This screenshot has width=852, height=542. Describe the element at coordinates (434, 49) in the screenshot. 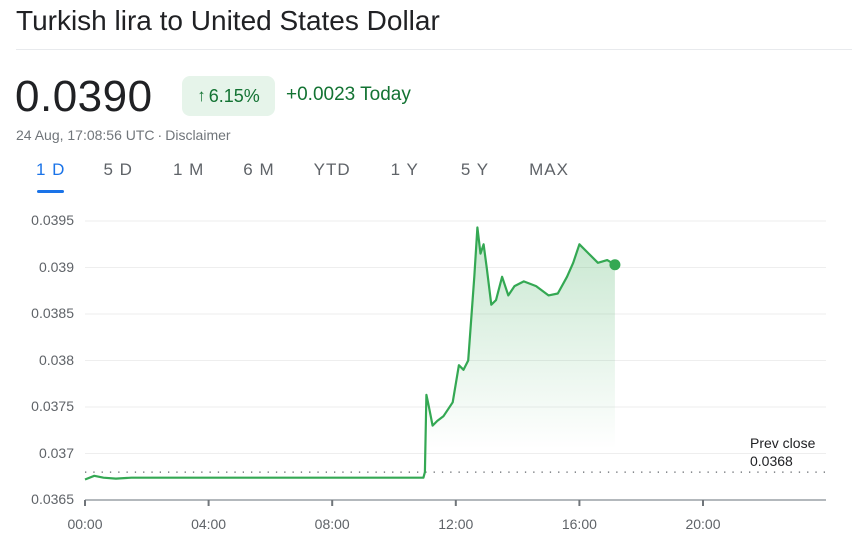

I see `header-divider` at that location.